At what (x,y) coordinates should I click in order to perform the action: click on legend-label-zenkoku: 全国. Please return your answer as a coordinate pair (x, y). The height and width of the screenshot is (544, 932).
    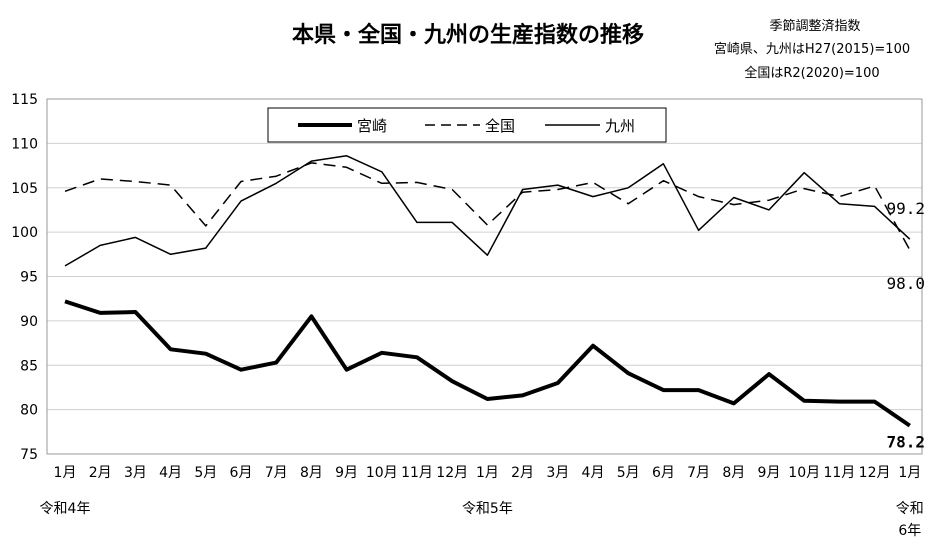
    Looking at the image, I should click on (500, 126).